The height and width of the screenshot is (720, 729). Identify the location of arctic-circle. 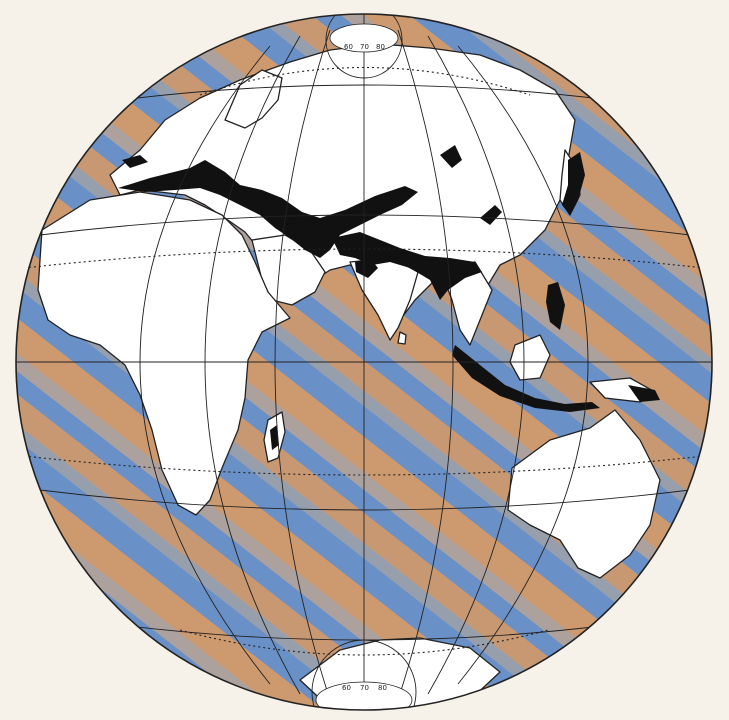
(365, 81).